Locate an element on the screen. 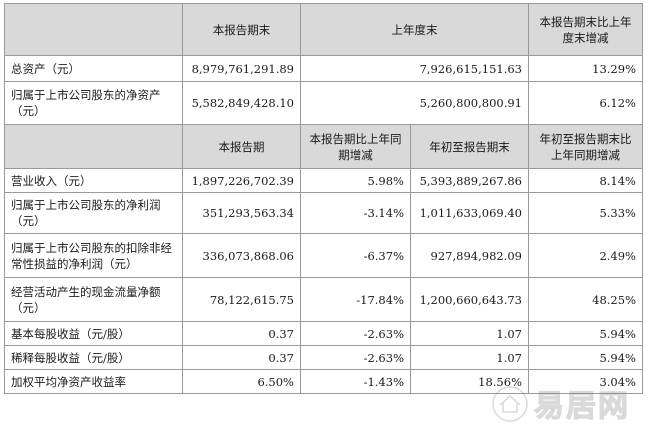 This screenshot has width=648, height=429. period-value: 336,073,868.06 is located at coordinates (241, 255).